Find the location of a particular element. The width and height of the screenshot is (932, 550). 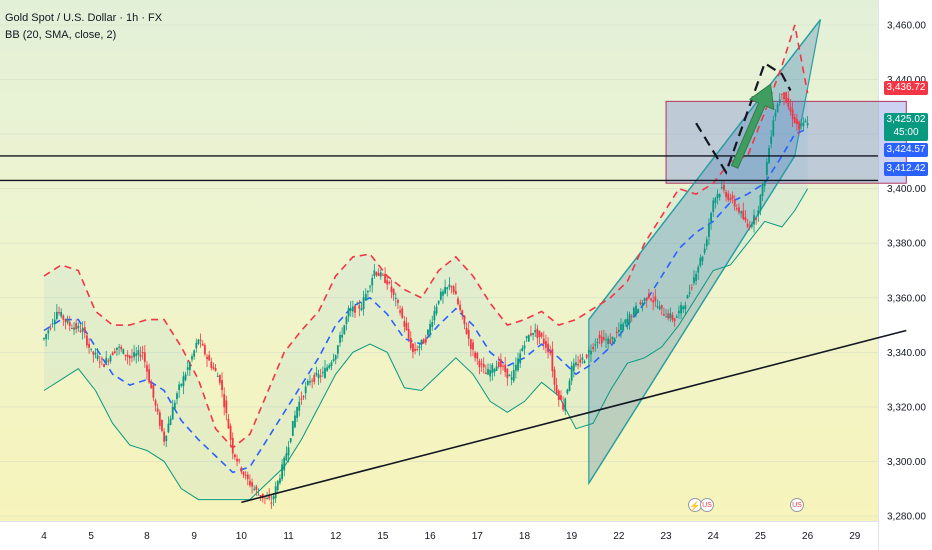

indicator-label: BB (20, SMA, close, 2) is located at coordinates (61, 35).